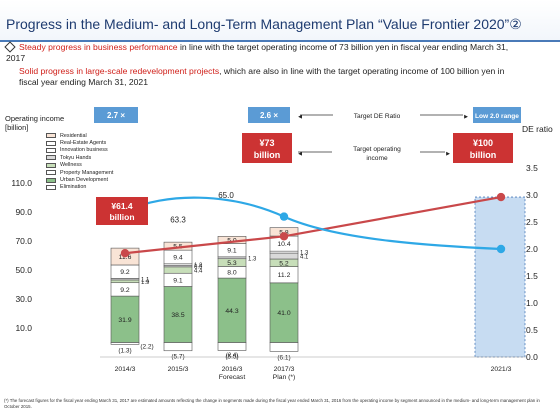 This screenshot has width=560, height=420. What do you see at coordinates (500, 277) in the screenshot?
I see `projection-bar-2021` at bounding box center [500, 277].